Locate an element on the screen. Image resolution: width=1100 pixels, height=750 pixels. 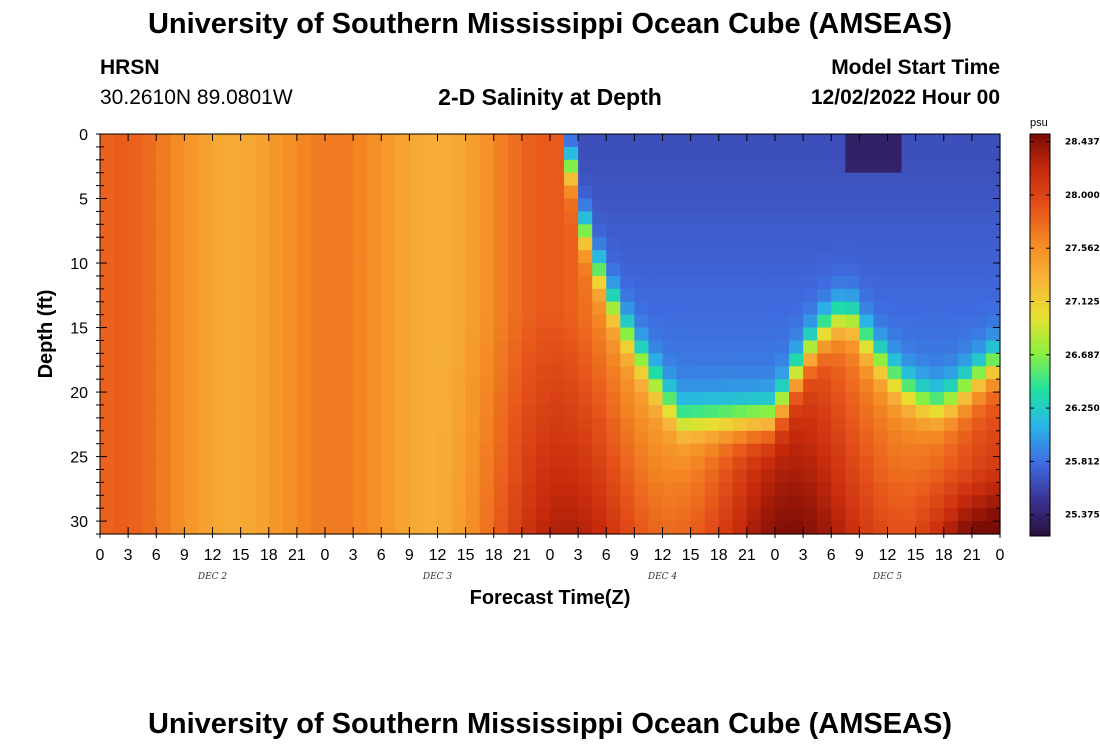
x-tick-label: 6 is located at coordinates (831, 555).